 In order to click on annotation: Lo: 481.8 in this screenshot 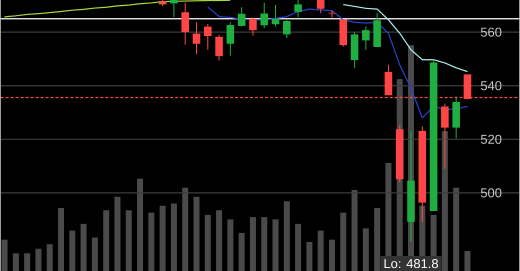, I will do `click(411, 263)`.